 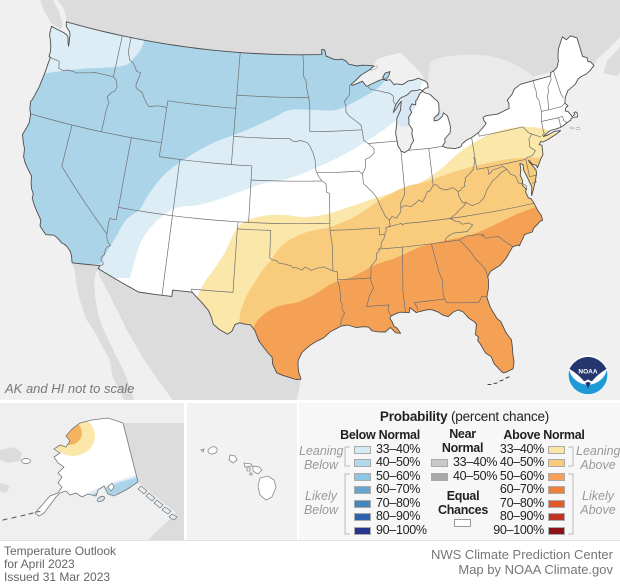 What do you see at coordinates (587, 372) in the screenshot?
I see `svg-text: NOAA` at bounding box center [587, 372].